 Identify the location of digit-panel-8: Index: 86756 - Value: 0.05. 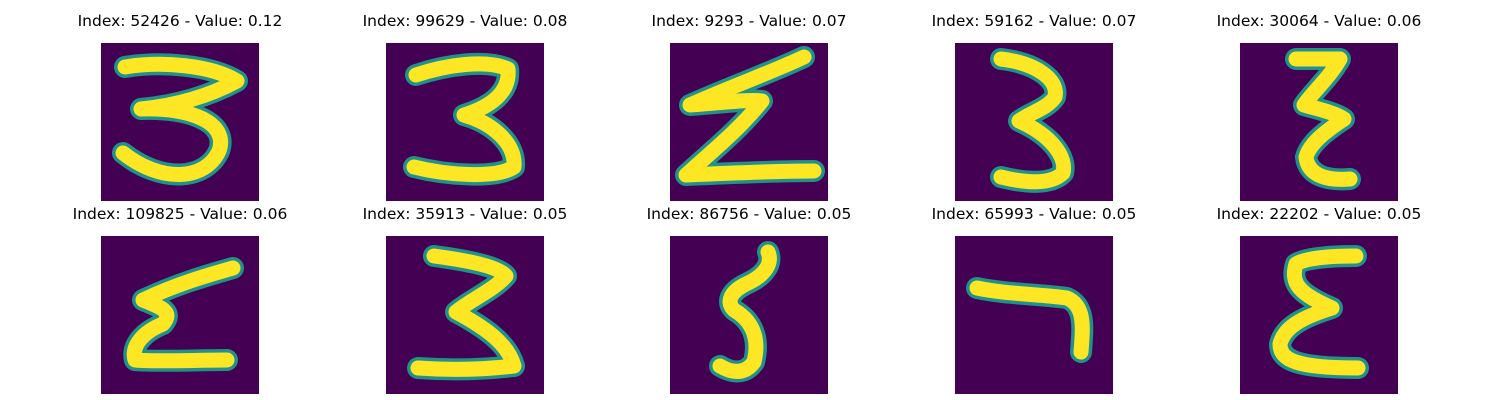
(749, 298).